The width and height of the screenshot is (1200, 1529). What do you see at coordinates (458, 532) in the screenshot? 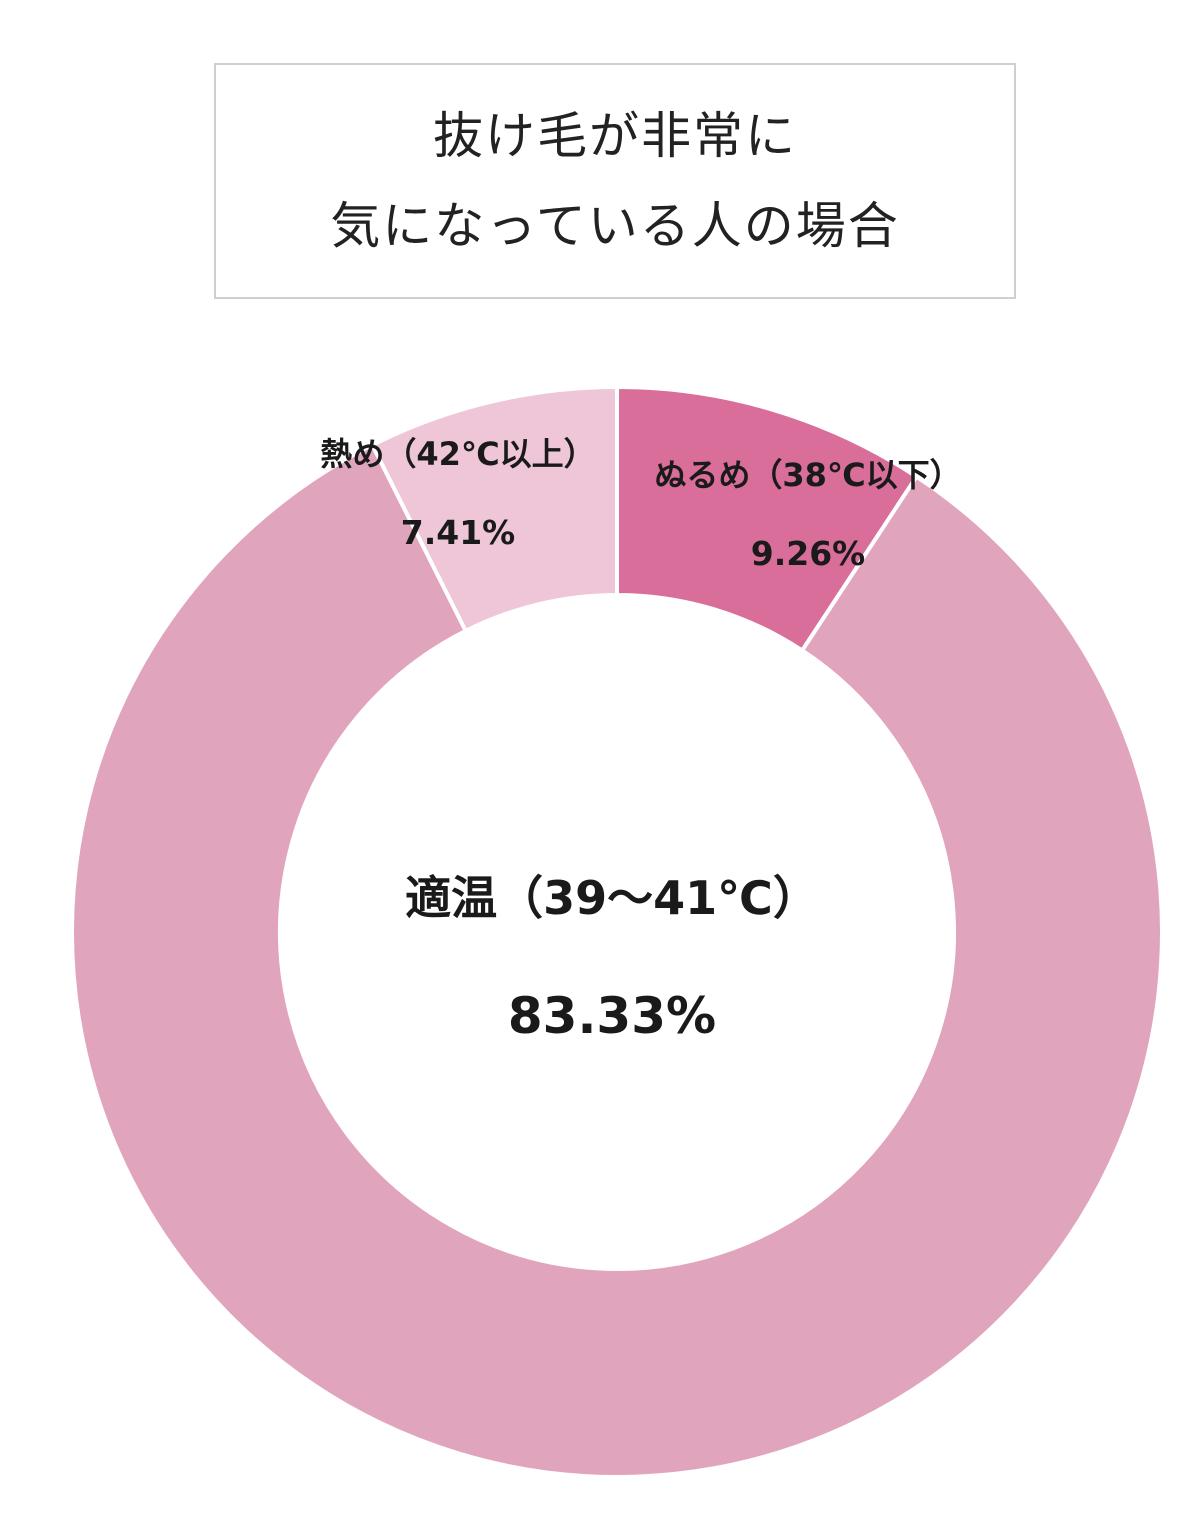
I see `slice-value-label-3: 7.41%` at bounding box center [458, 532].